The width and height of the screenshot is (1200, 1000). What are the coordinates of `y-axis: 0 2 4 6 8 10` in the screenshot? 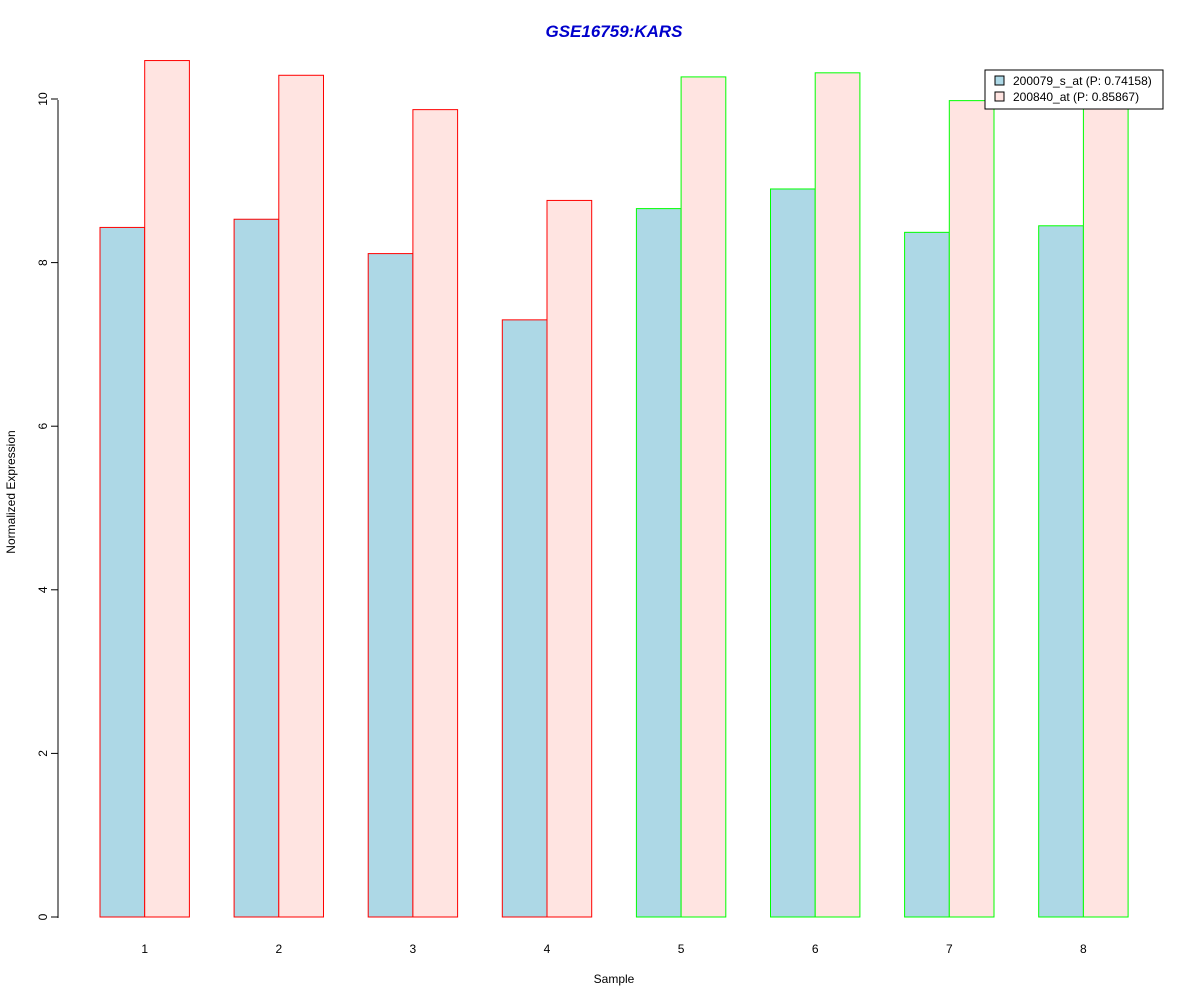 It's located at (47, 506).